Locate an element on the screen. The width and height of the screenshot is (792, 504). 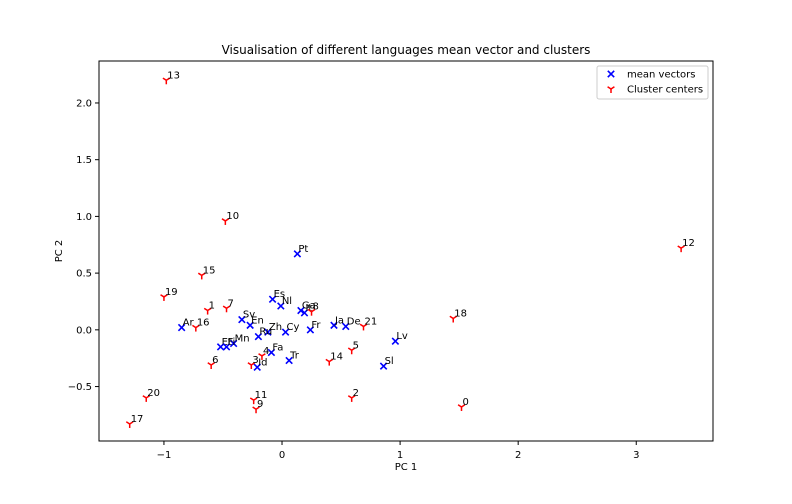
legend-label: mean vectors is located at coordinates (661, 75).